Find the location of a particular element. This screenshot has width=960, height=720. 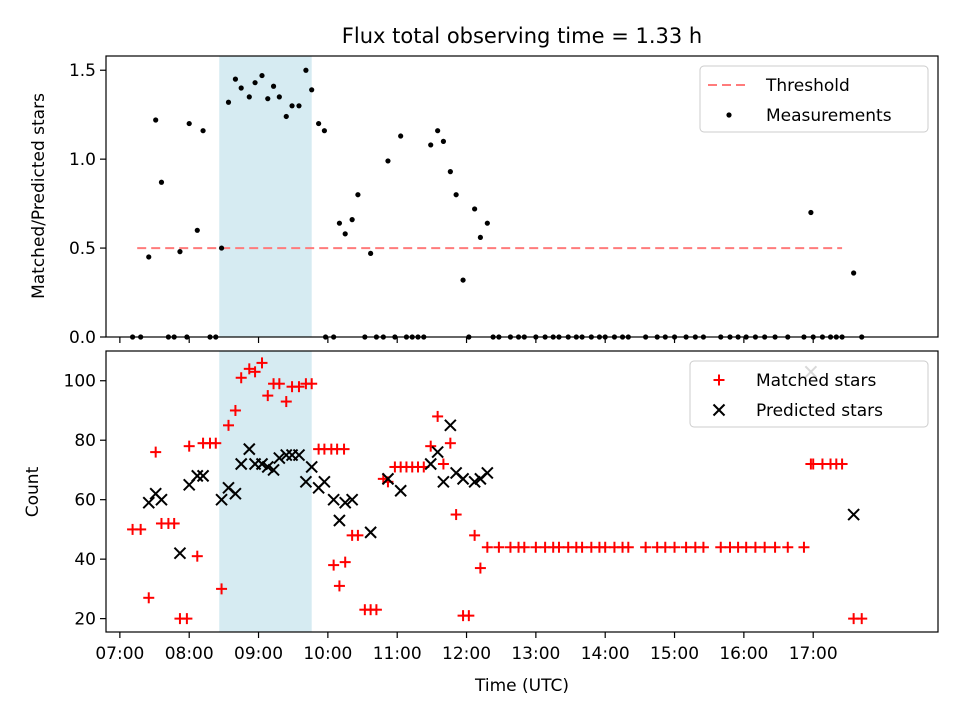

x-tick-label: 07:00 is located at coordinates (119, 654).